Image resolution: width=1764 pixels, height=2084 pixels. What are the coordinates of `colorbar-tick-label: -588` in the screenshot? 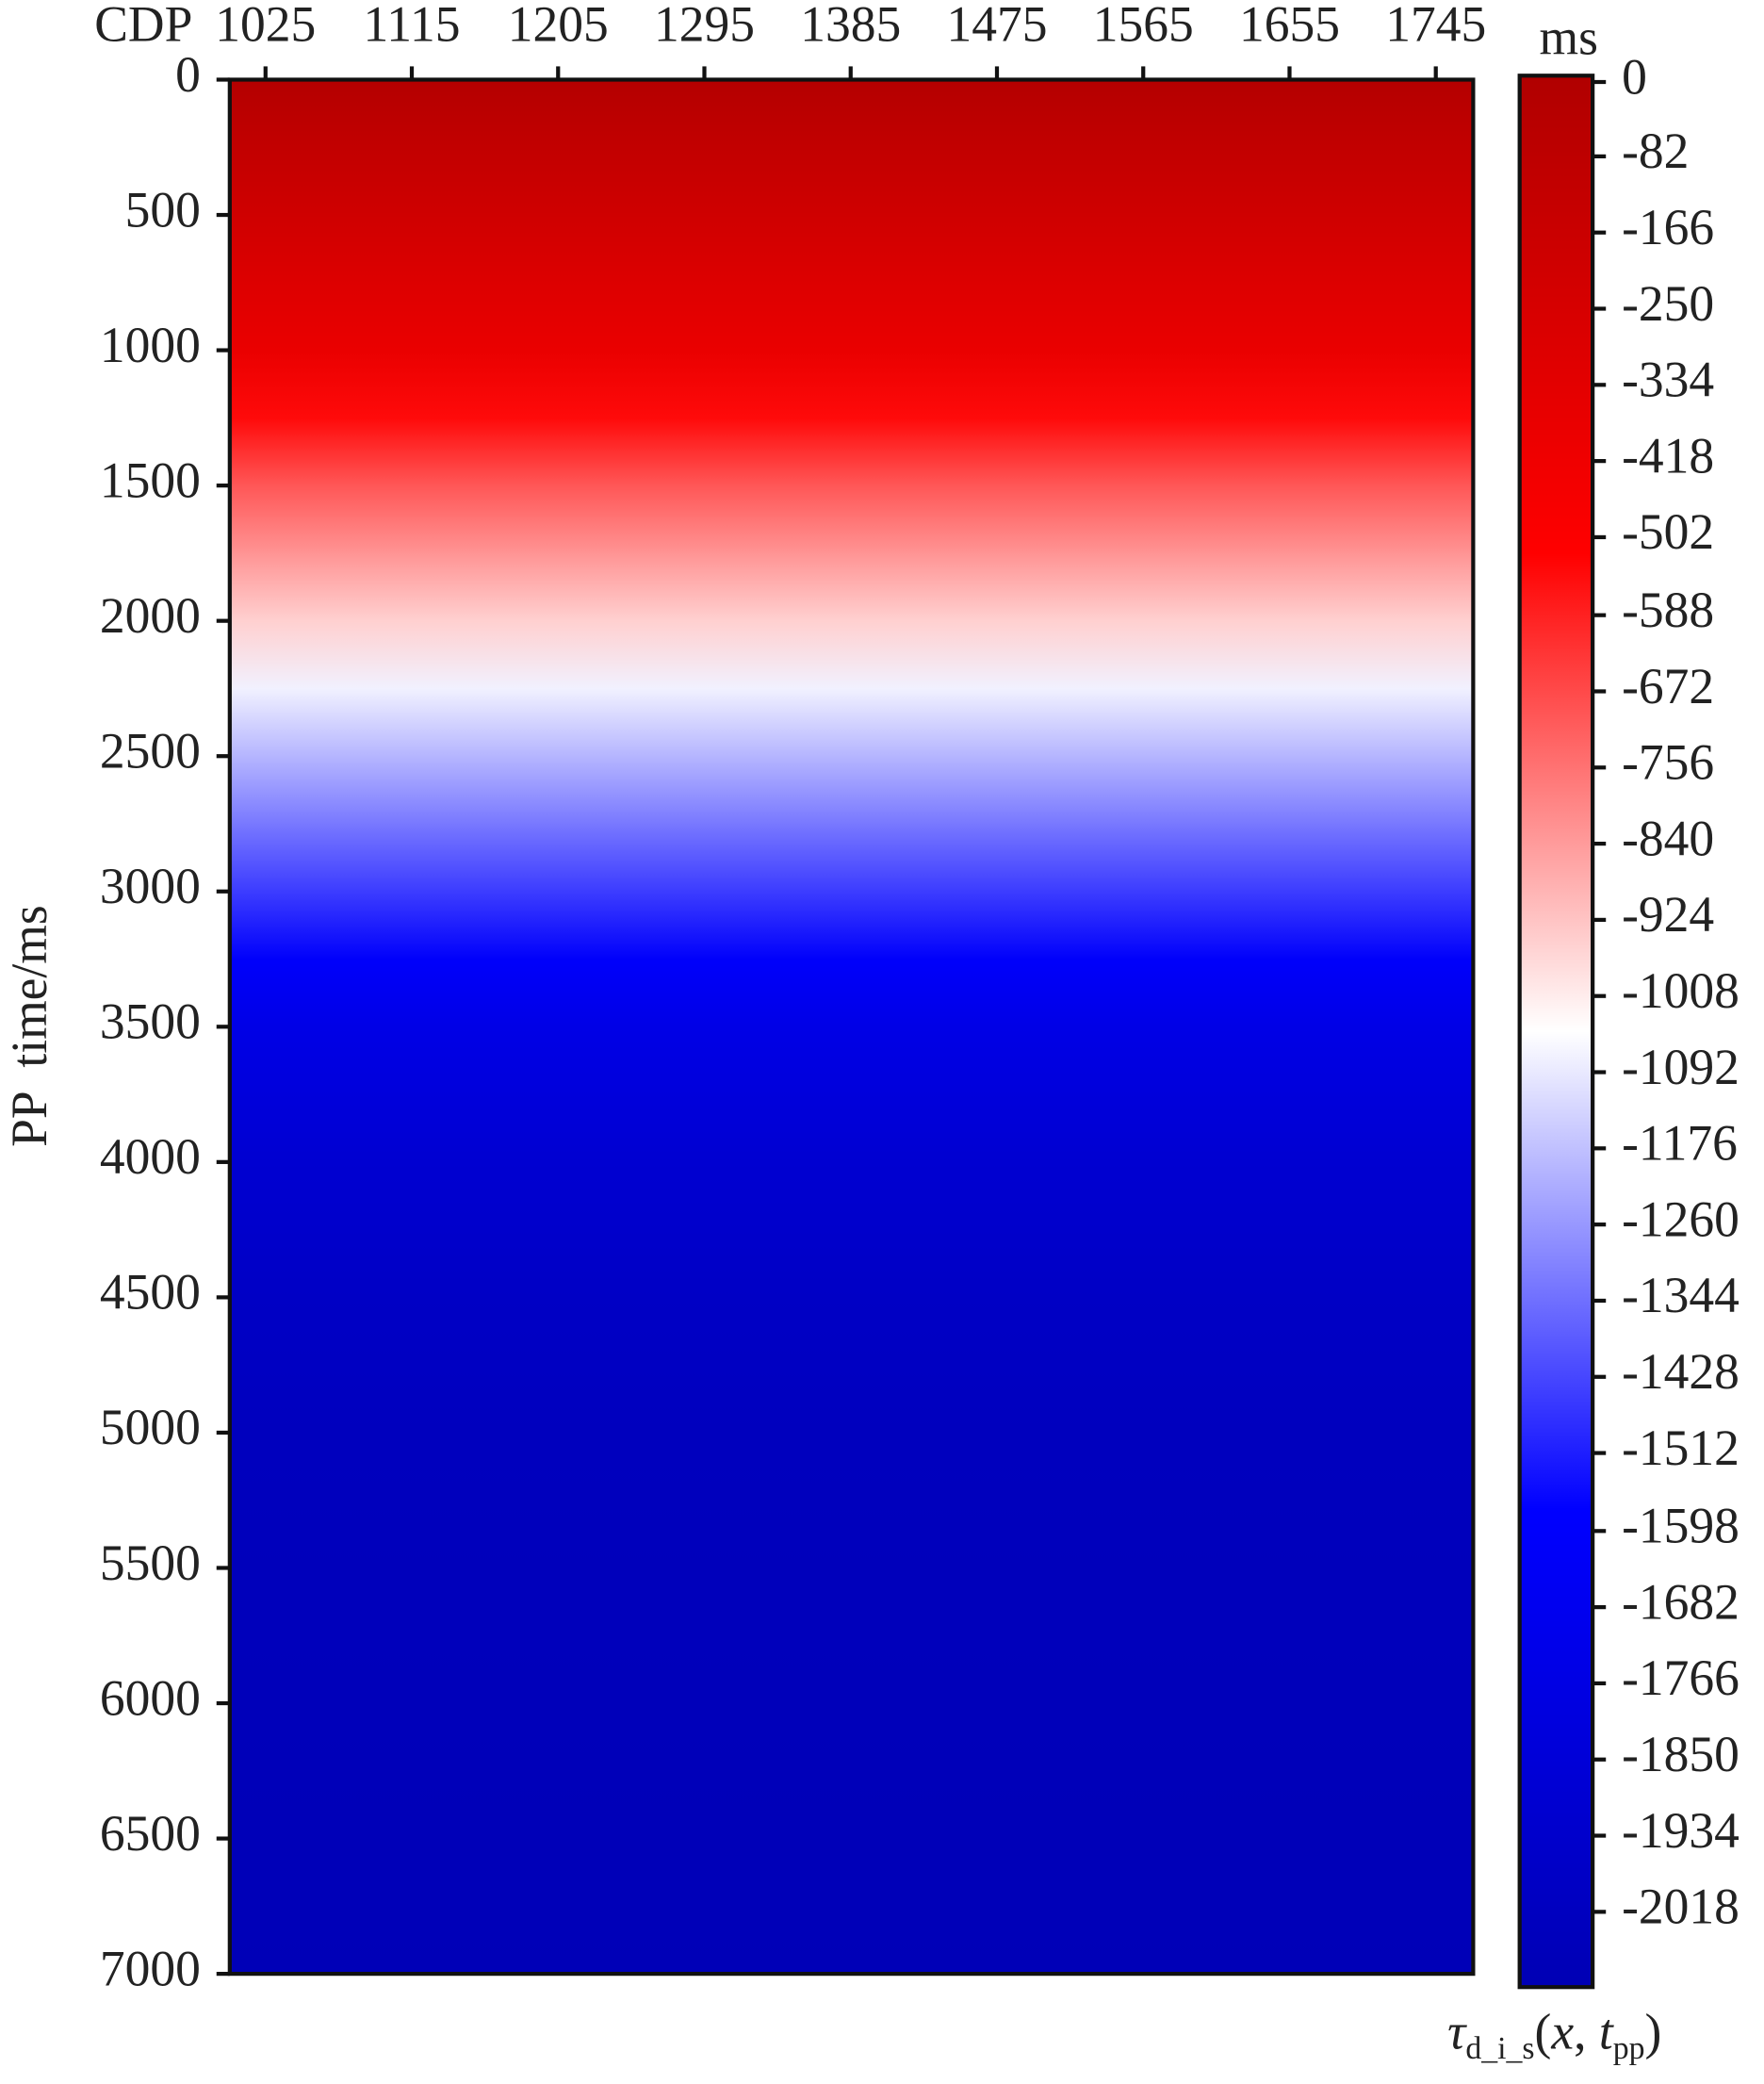 It's located at (1668, 610).